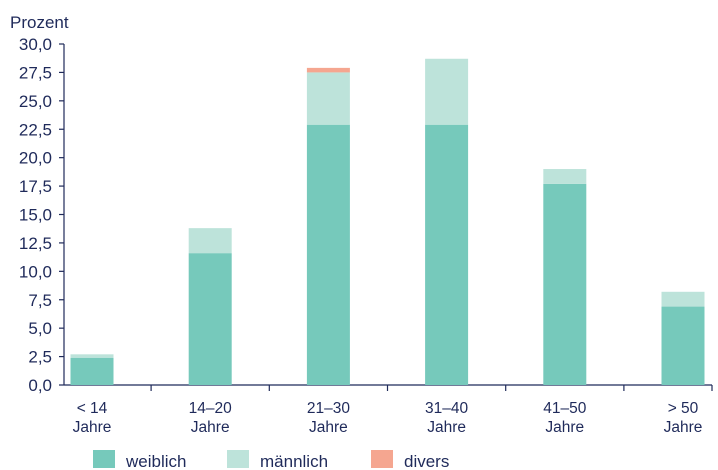 This screenshot has width=718, height=470. Describe the element at coordinates (92, 408) in the screenshot. I see `x-tick-label: < 14` at that location.